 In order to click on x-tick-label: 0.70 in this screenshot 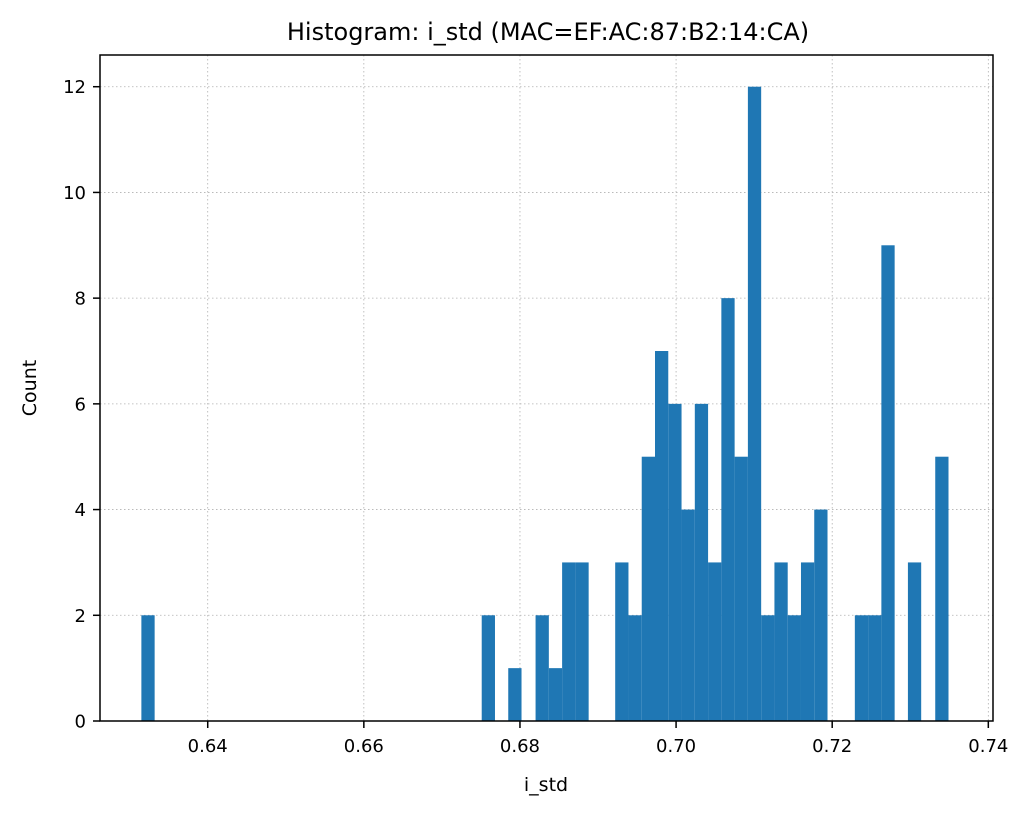, I will do `click(676, 746)`.